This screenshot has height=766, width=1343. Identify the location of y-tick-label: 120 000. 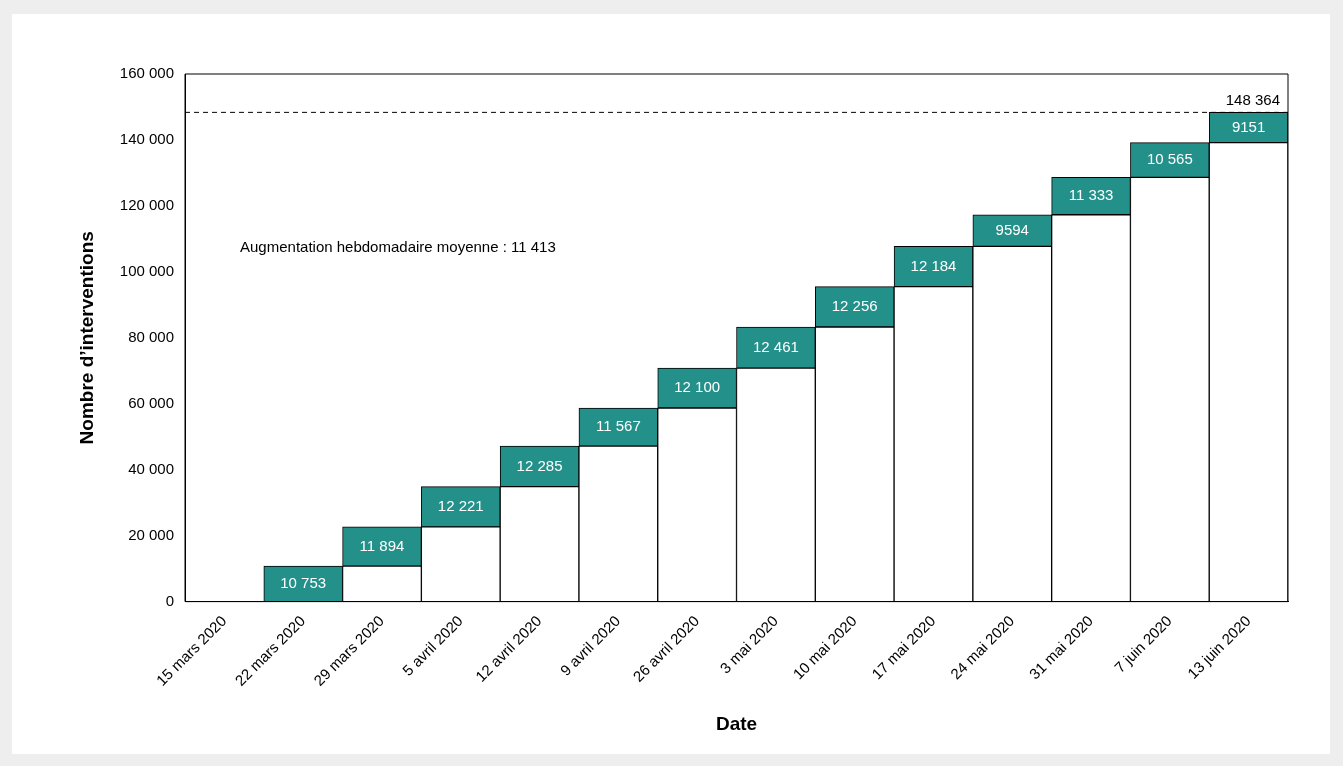
(147, 205).